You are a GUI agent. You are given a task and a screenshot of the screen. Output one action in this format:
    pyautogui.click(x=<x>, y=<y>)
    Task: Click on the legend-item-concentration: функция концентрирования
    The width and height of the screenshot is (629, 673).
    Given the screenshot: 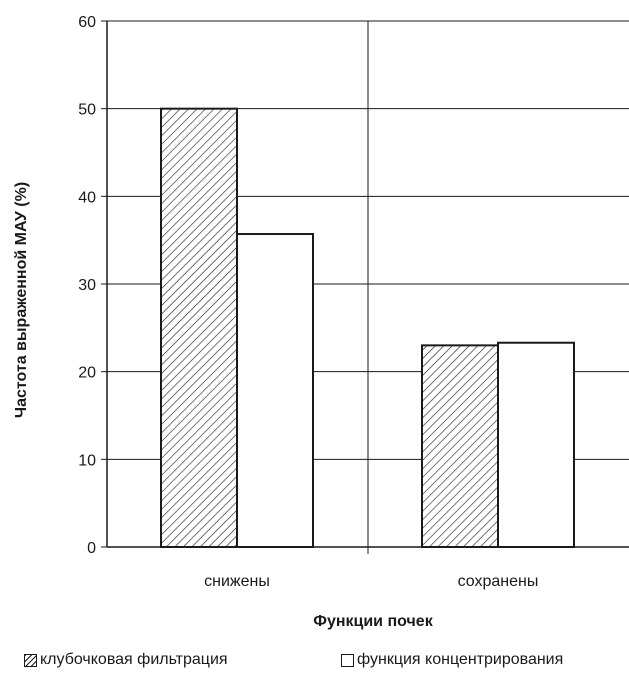 What is the action you would take?
    pyautogui.click(x=452, y=660)
    